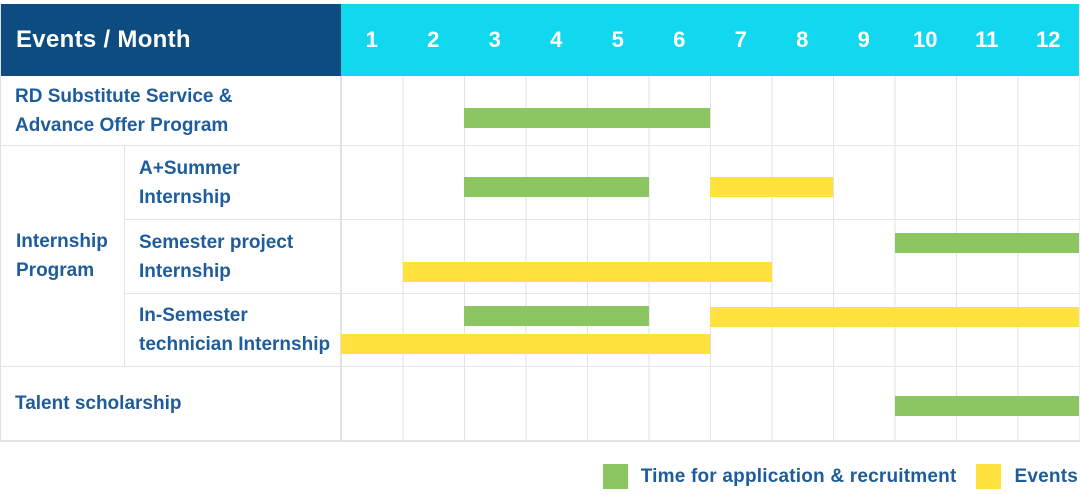 This screenshot has width=1080, height=494. What do you see at coordinates (615, 476) in the screenshot?
I see `legend-swatch-green-icon` at bounding box center [615, 476].